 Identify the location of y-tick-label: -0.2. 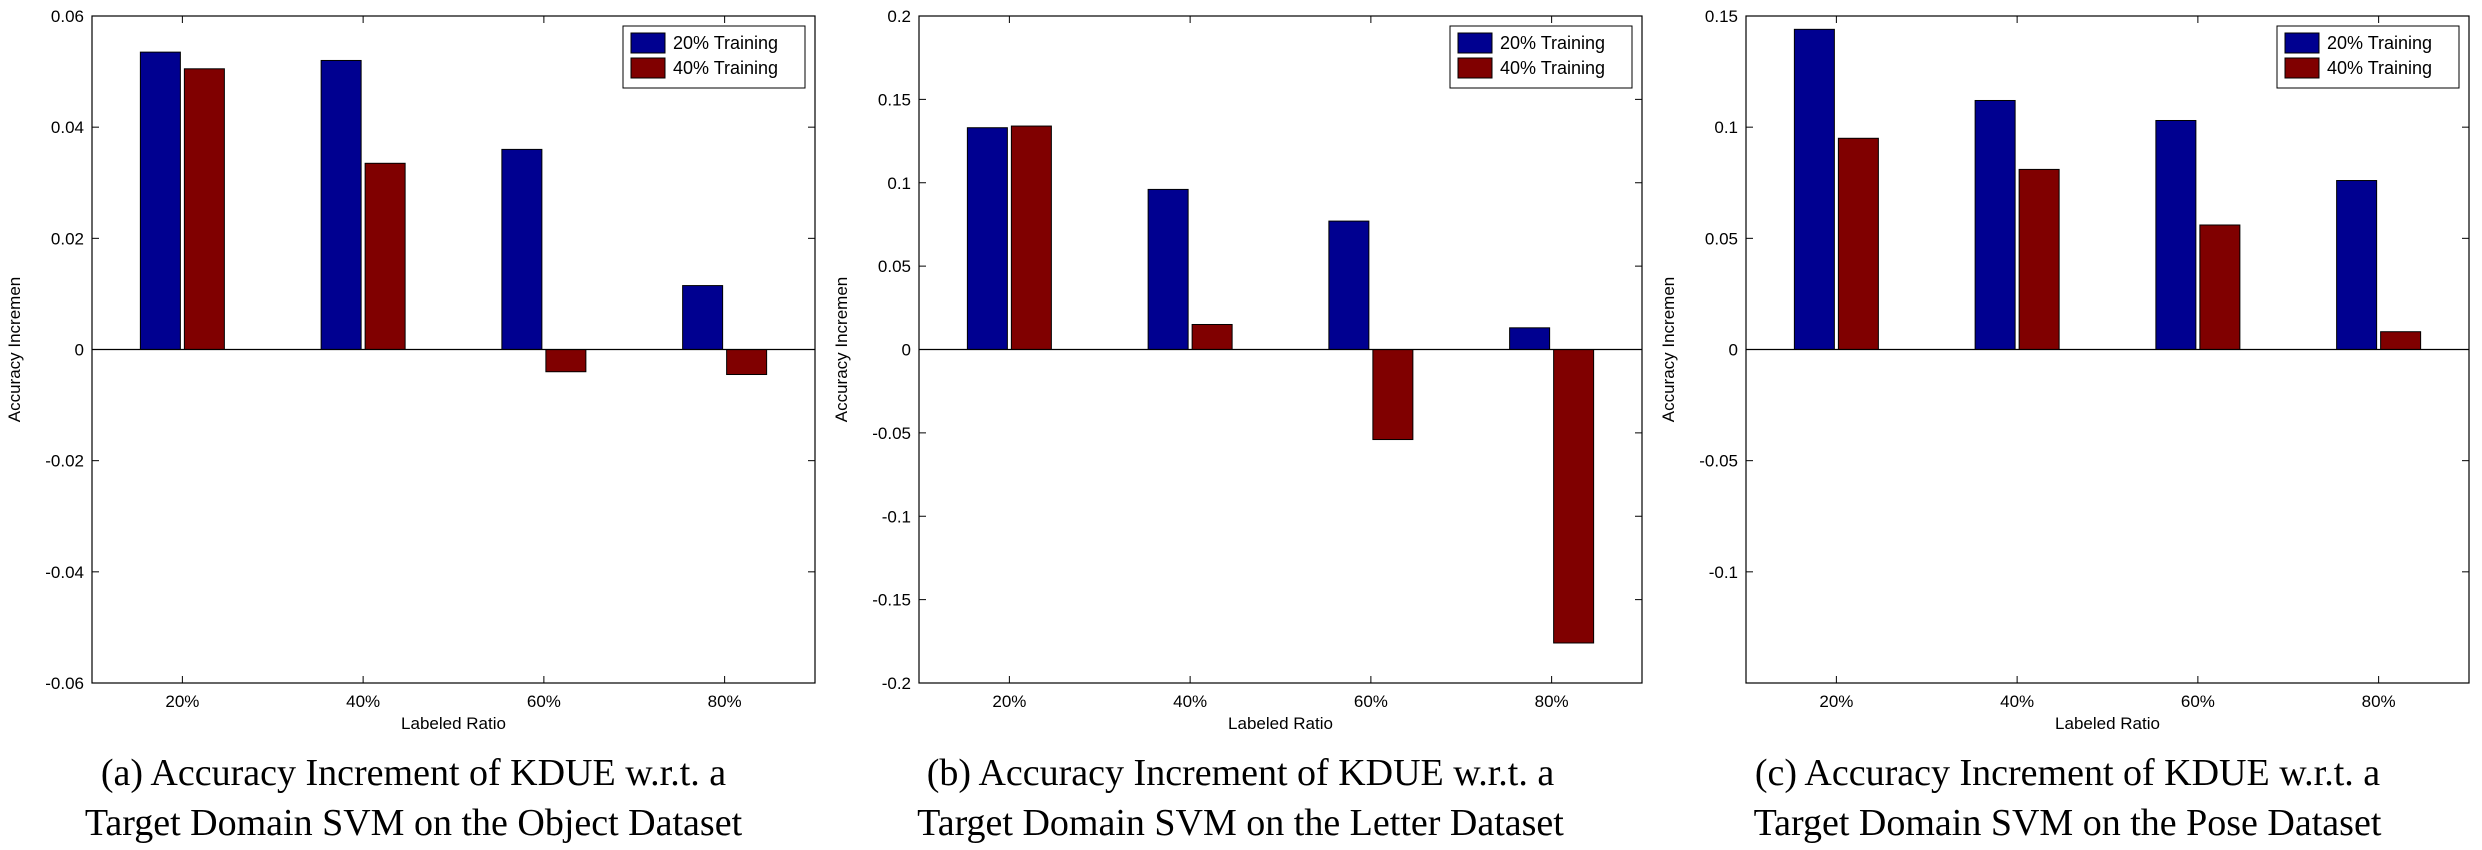
(896, 683).